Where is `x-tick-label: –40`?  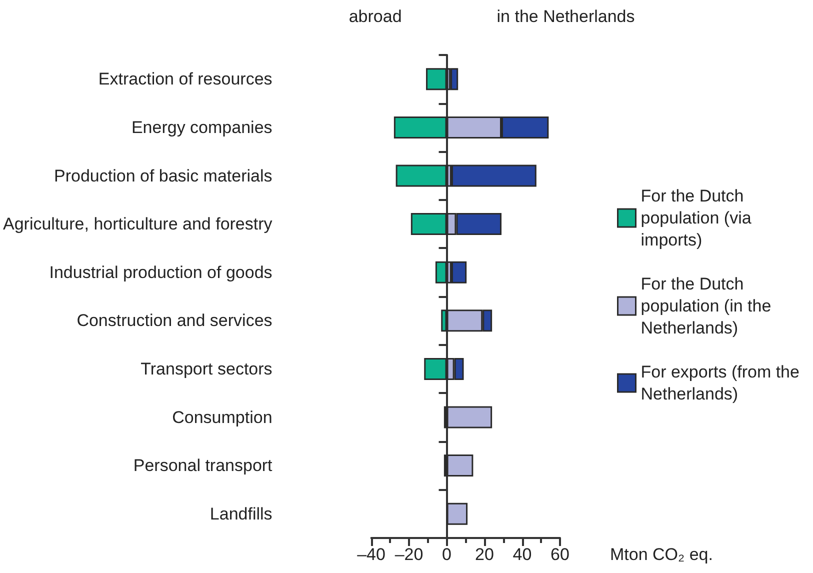
x-tick-label: –40 is located at coordinates (371, 554).